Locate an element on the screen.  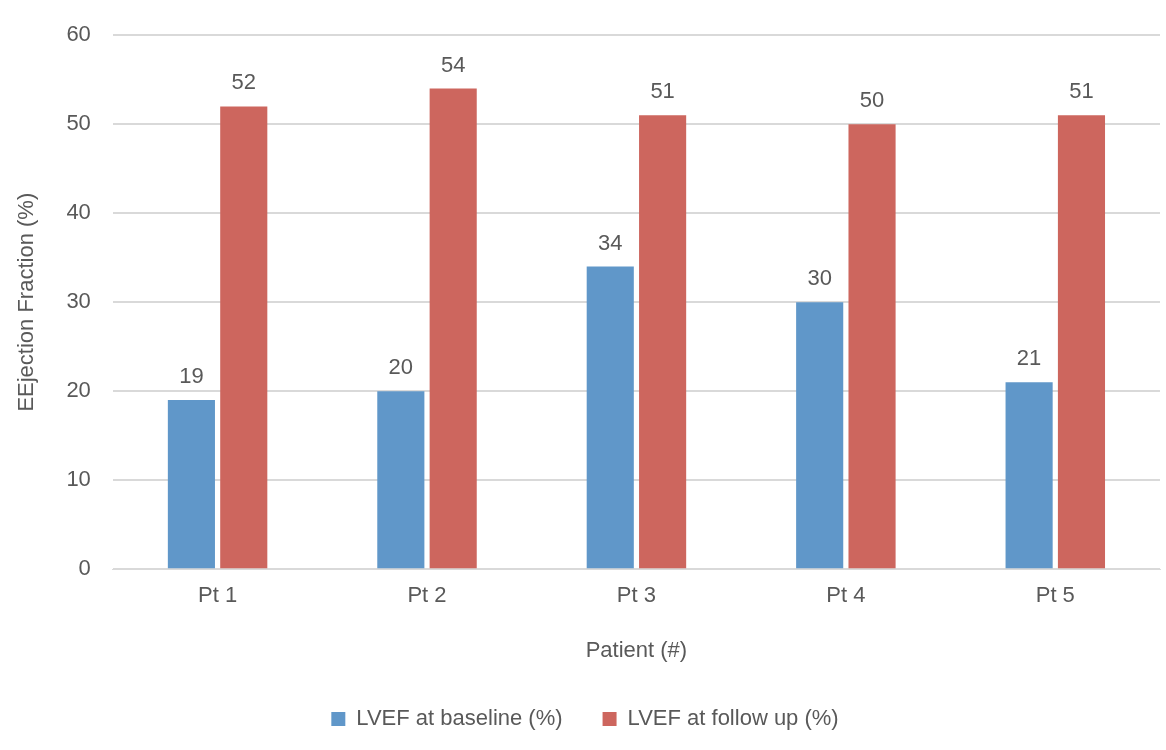
y-tick-label: 40 is located at coordinates (78, 212).